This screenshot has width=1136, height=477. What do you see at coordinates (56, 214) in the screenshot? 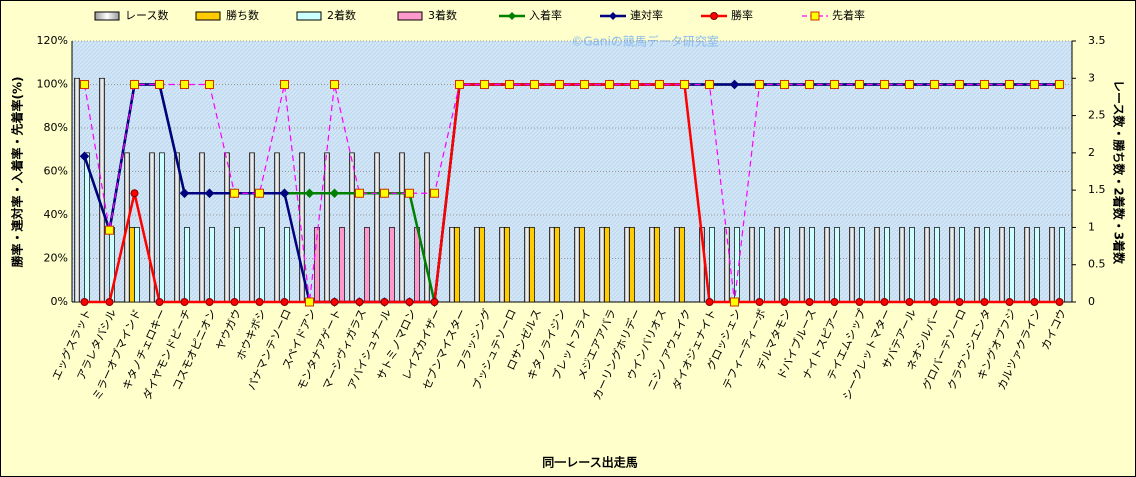
I see `y-tick-label: 40%` at bounding box center [56, 214].